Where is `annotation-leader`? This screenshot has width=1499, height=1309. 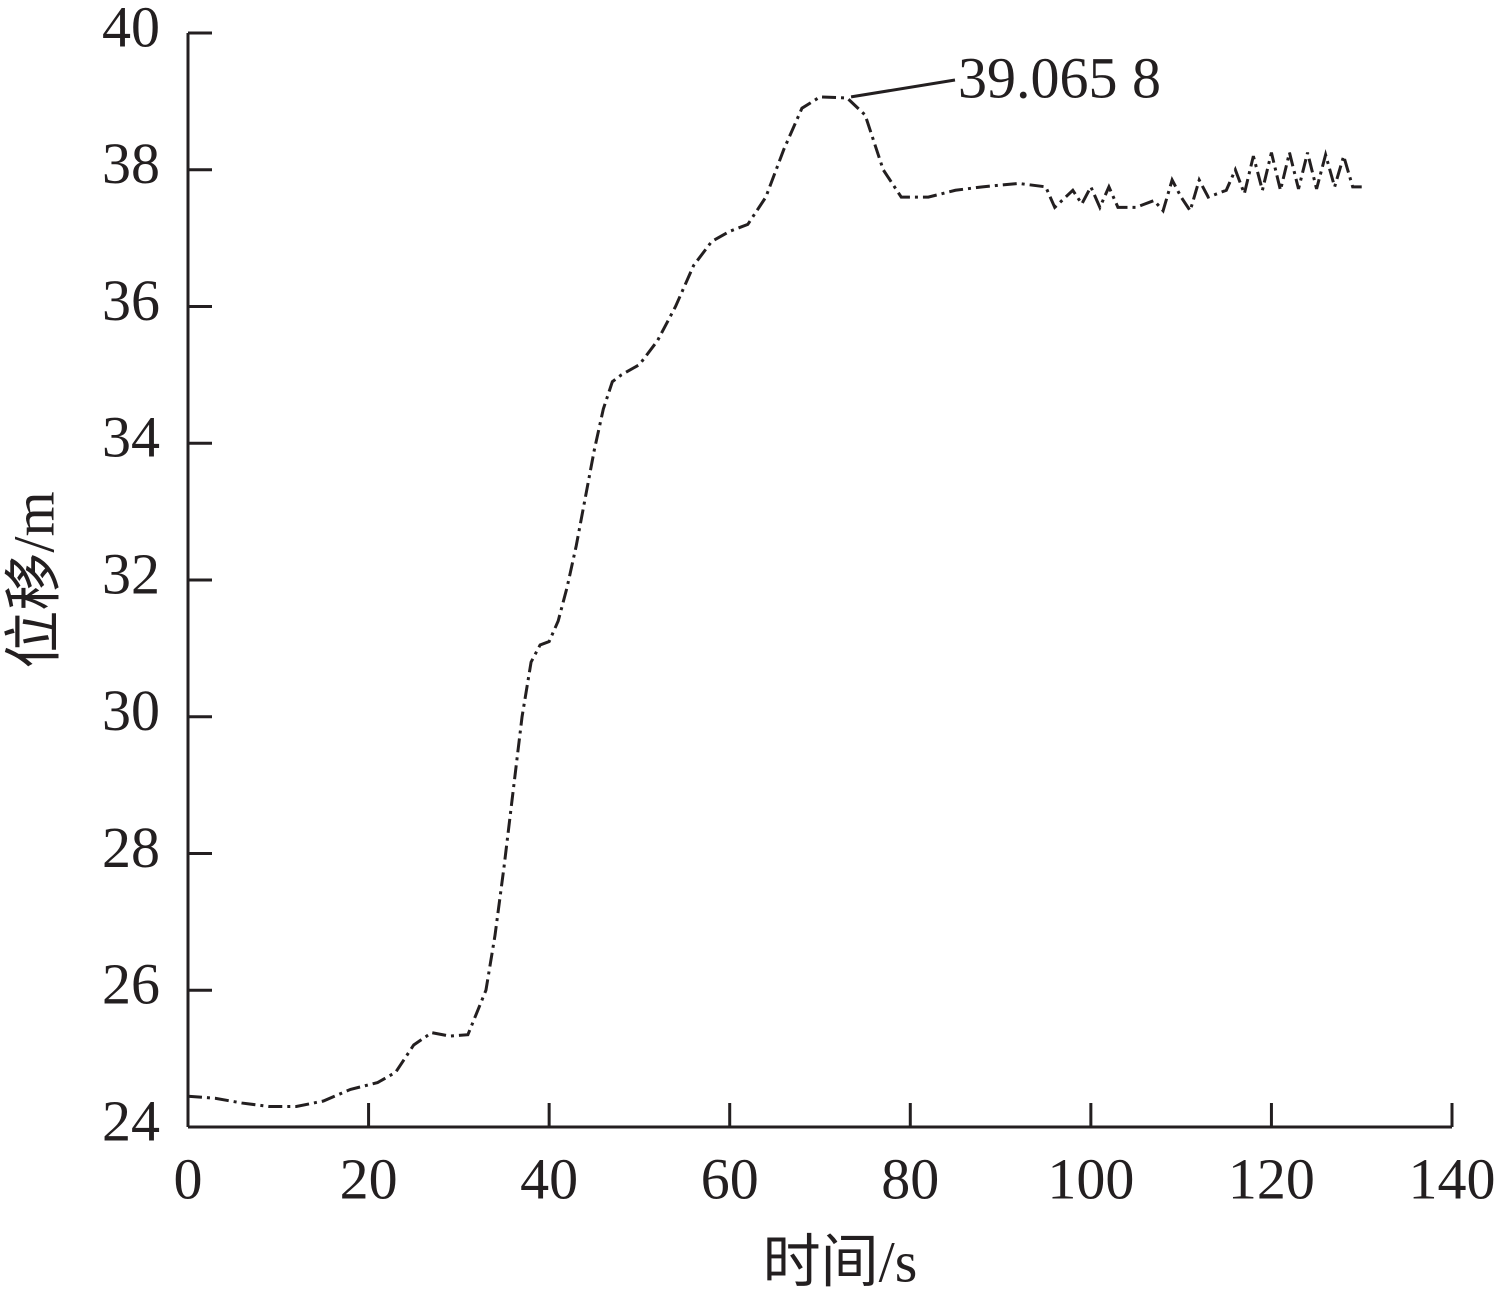 annotation-leader is located at coordinates (903, 88).